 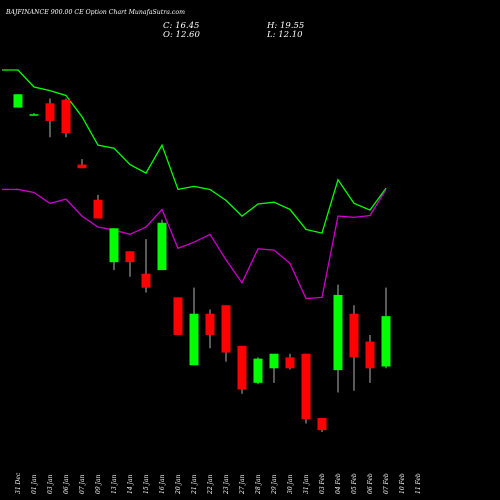 I want to click on x-tick-label: 28 Jan, so click(x=258, y=484).